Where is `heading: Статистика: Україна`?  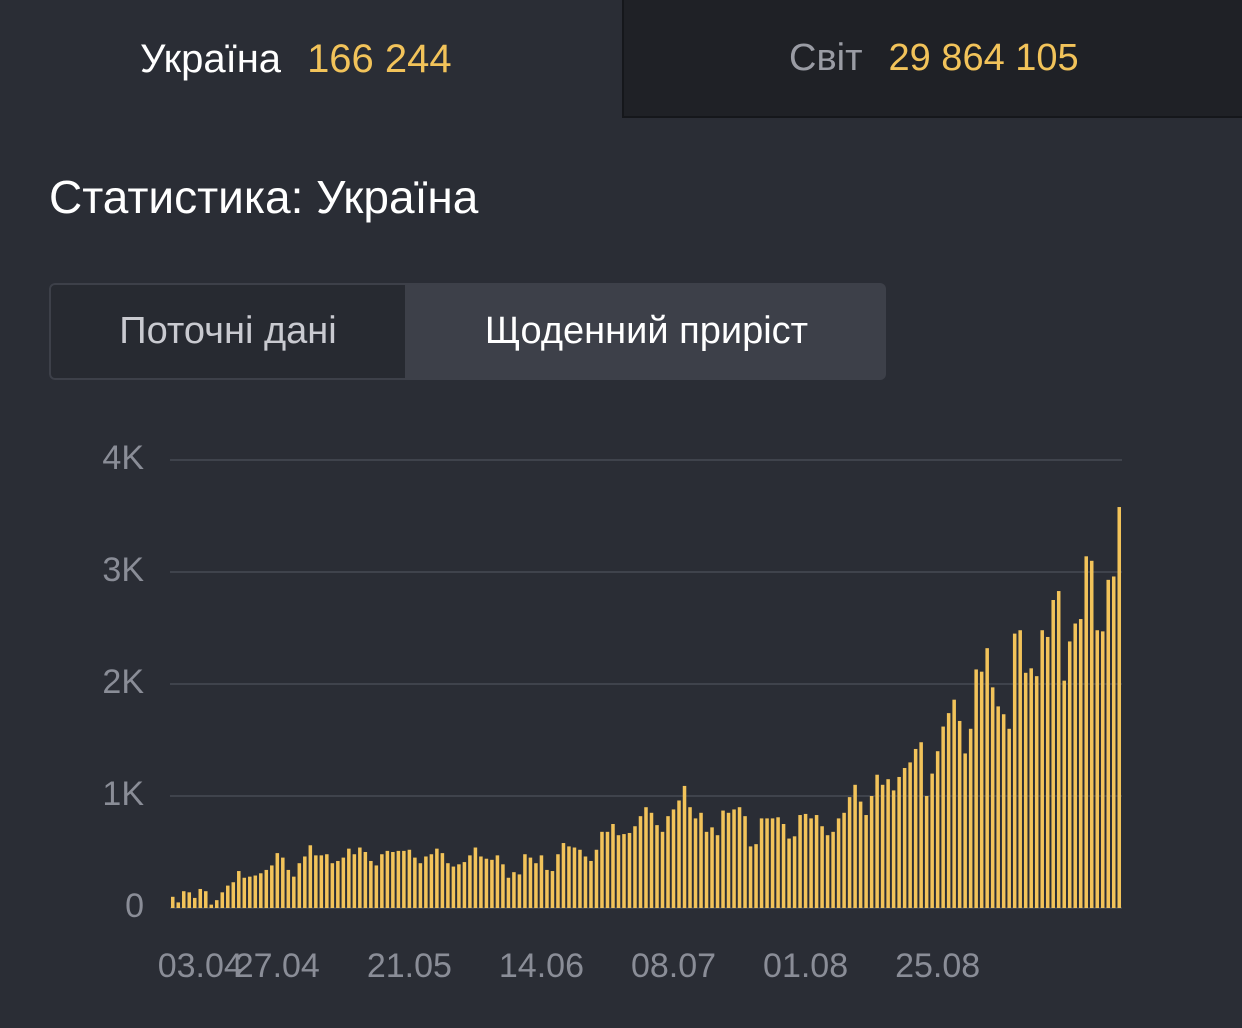
heading: Статистика: Україна is located at coordinates (264, 197).